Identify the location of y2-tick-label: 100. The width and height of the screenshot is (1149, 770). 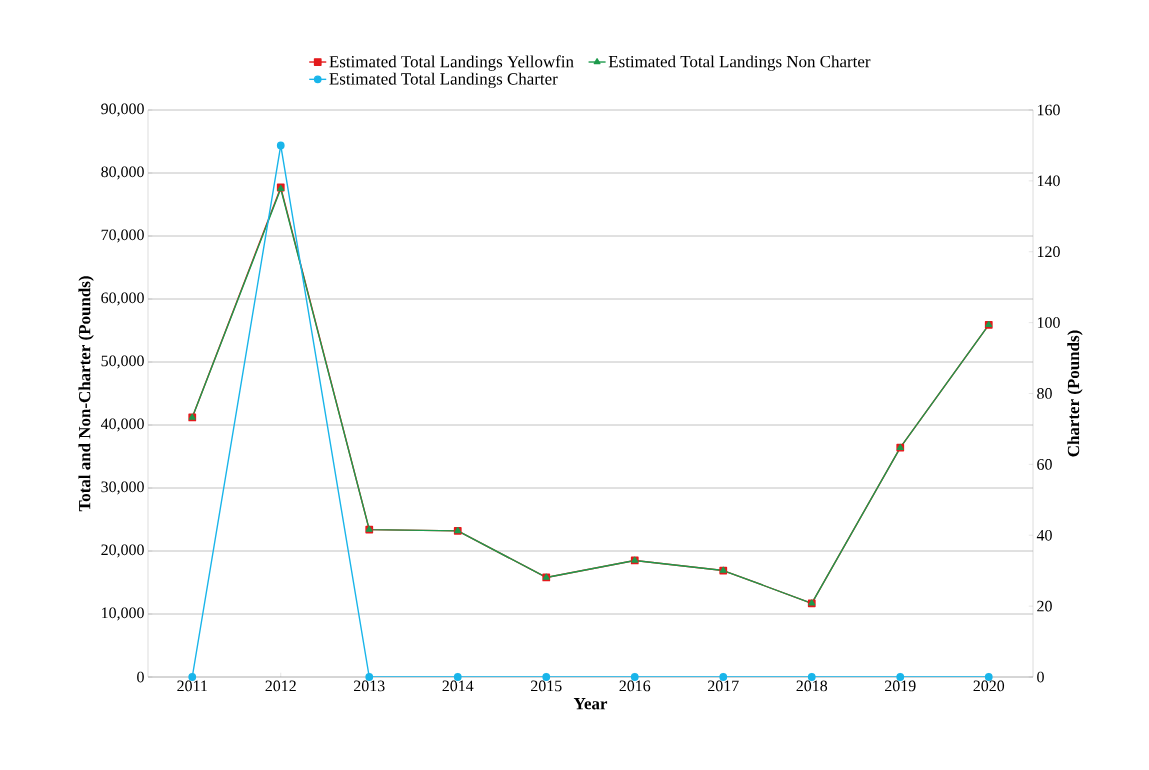
(1048, 322).